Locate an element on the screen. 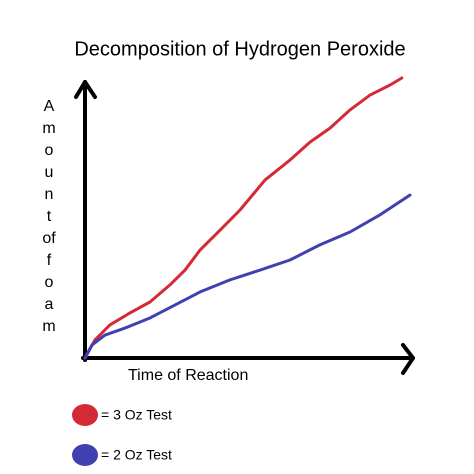 The height and width of the screenshot is (474, 474). legend-label: = 3 Oz Test is located at coordinates (136, 415).